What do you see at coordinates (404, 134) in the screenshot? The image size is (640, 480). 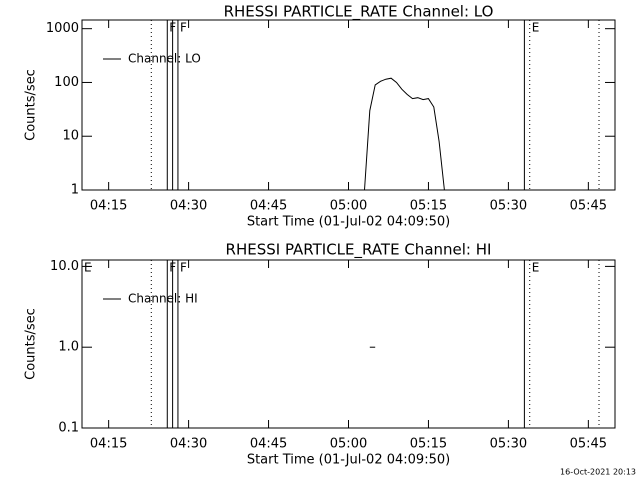 I see `data-line` at bounding box center [404, 134].